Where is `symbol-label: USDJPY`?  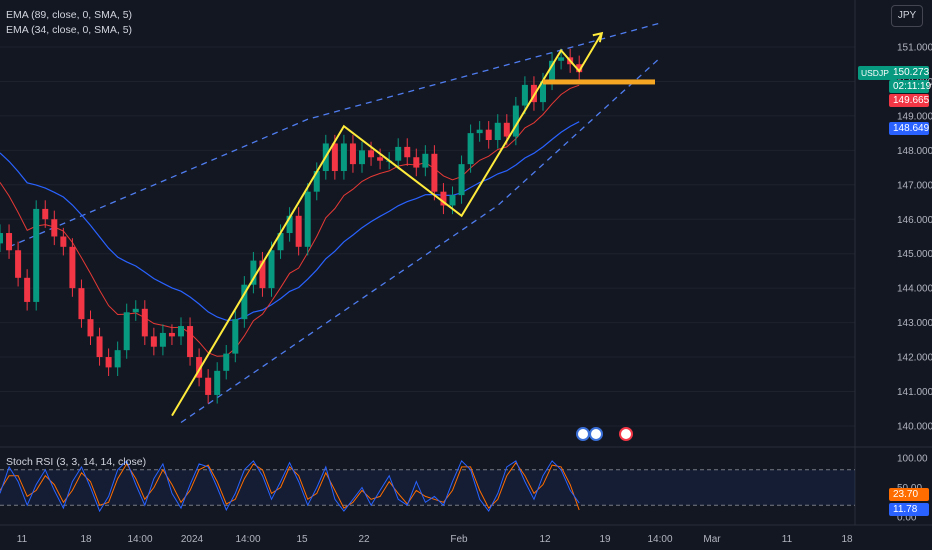
symbol-label: USDJPY is located at coordinates (878, 73).